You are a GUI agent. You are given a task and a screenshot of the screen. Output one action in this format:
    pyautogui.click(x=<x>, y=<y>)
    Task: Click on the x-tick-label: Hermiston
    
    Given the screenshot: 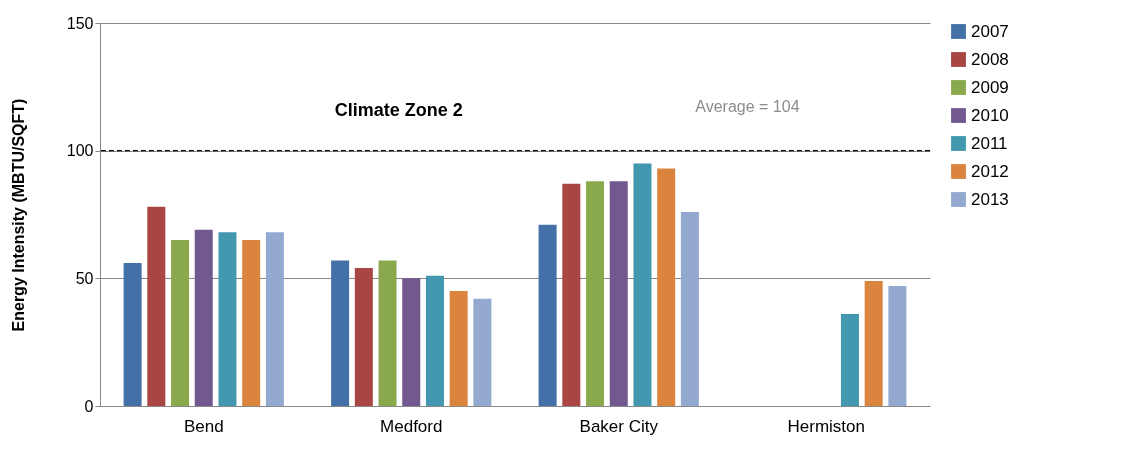 What is the action you would take?
    pyautogui.click(x=826, y=426)
    